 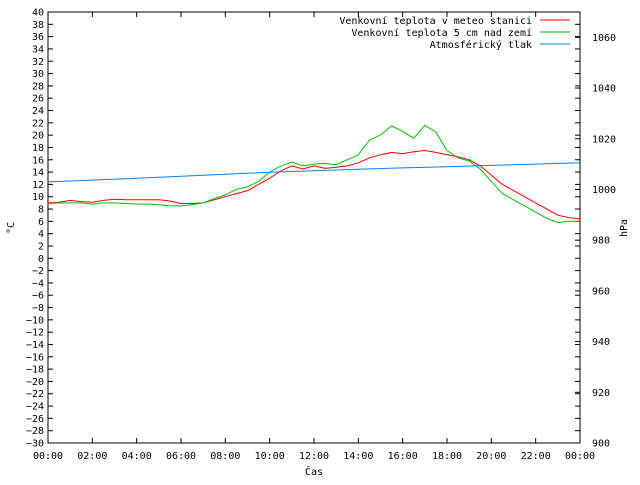 What do you see at coordinates (35, 407) in the screenshot?
I see `y-tick-label: −24` at bounding box center [35, 407].